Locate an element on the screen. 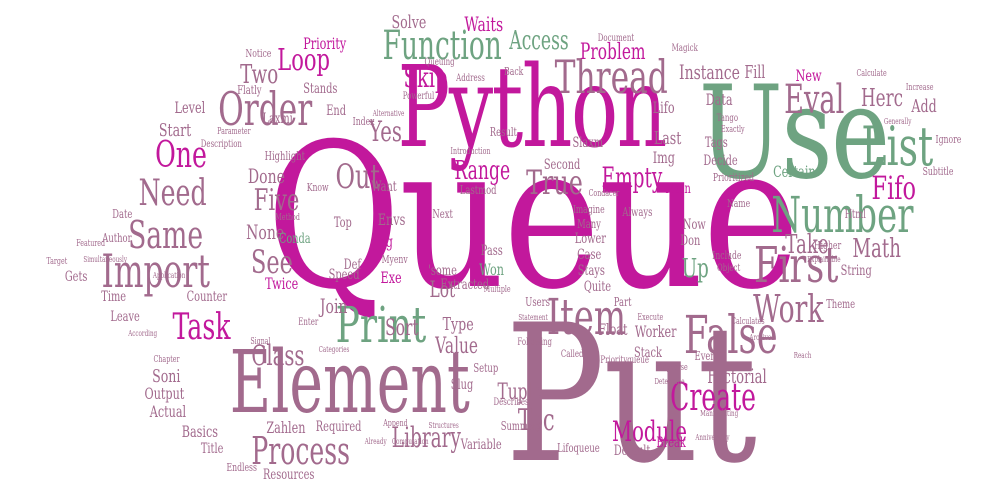  word-magick: Magick is located at coordinates (684, 48).